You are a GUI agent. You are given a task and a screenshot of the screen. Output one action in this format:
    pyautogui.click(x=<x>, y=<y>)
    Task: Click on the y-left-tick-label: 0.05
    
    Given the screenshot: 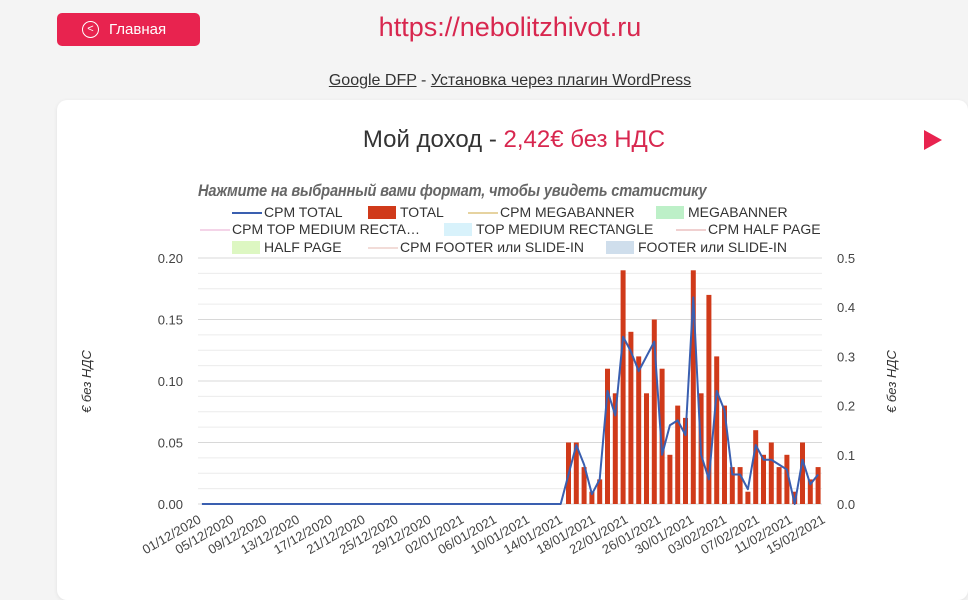 What is the action you would take?
    pyautogui.click(x=170, y=443)
    